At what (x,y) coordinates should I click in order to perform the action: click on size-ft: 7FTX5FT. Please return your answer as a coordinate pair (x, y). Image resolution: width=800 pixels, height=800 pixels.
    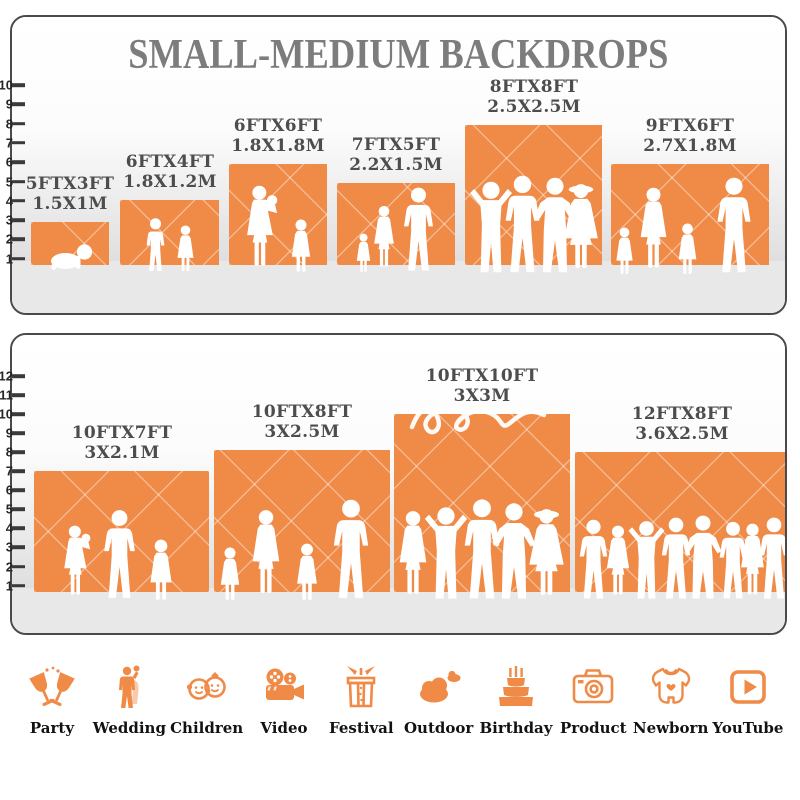
    Looking at the image, I should click on (396, 145).